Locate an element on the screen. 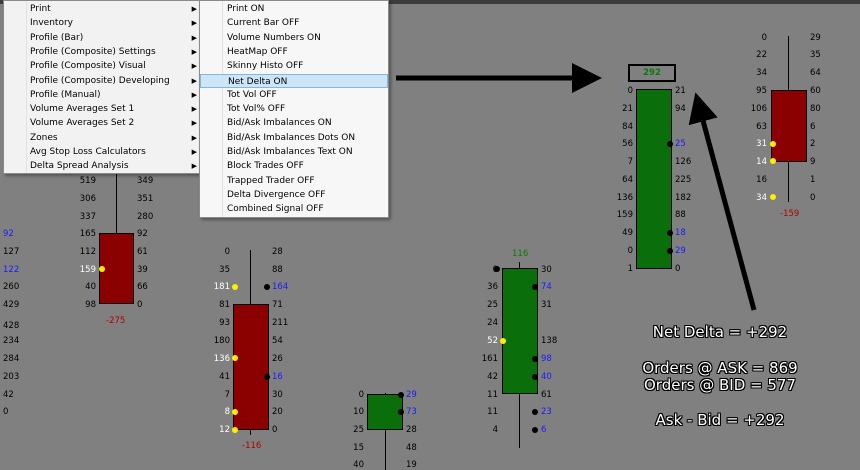 The width and height of the screenshot is (860, 470). ask-value: 74 is located at coordinates (546, 287).